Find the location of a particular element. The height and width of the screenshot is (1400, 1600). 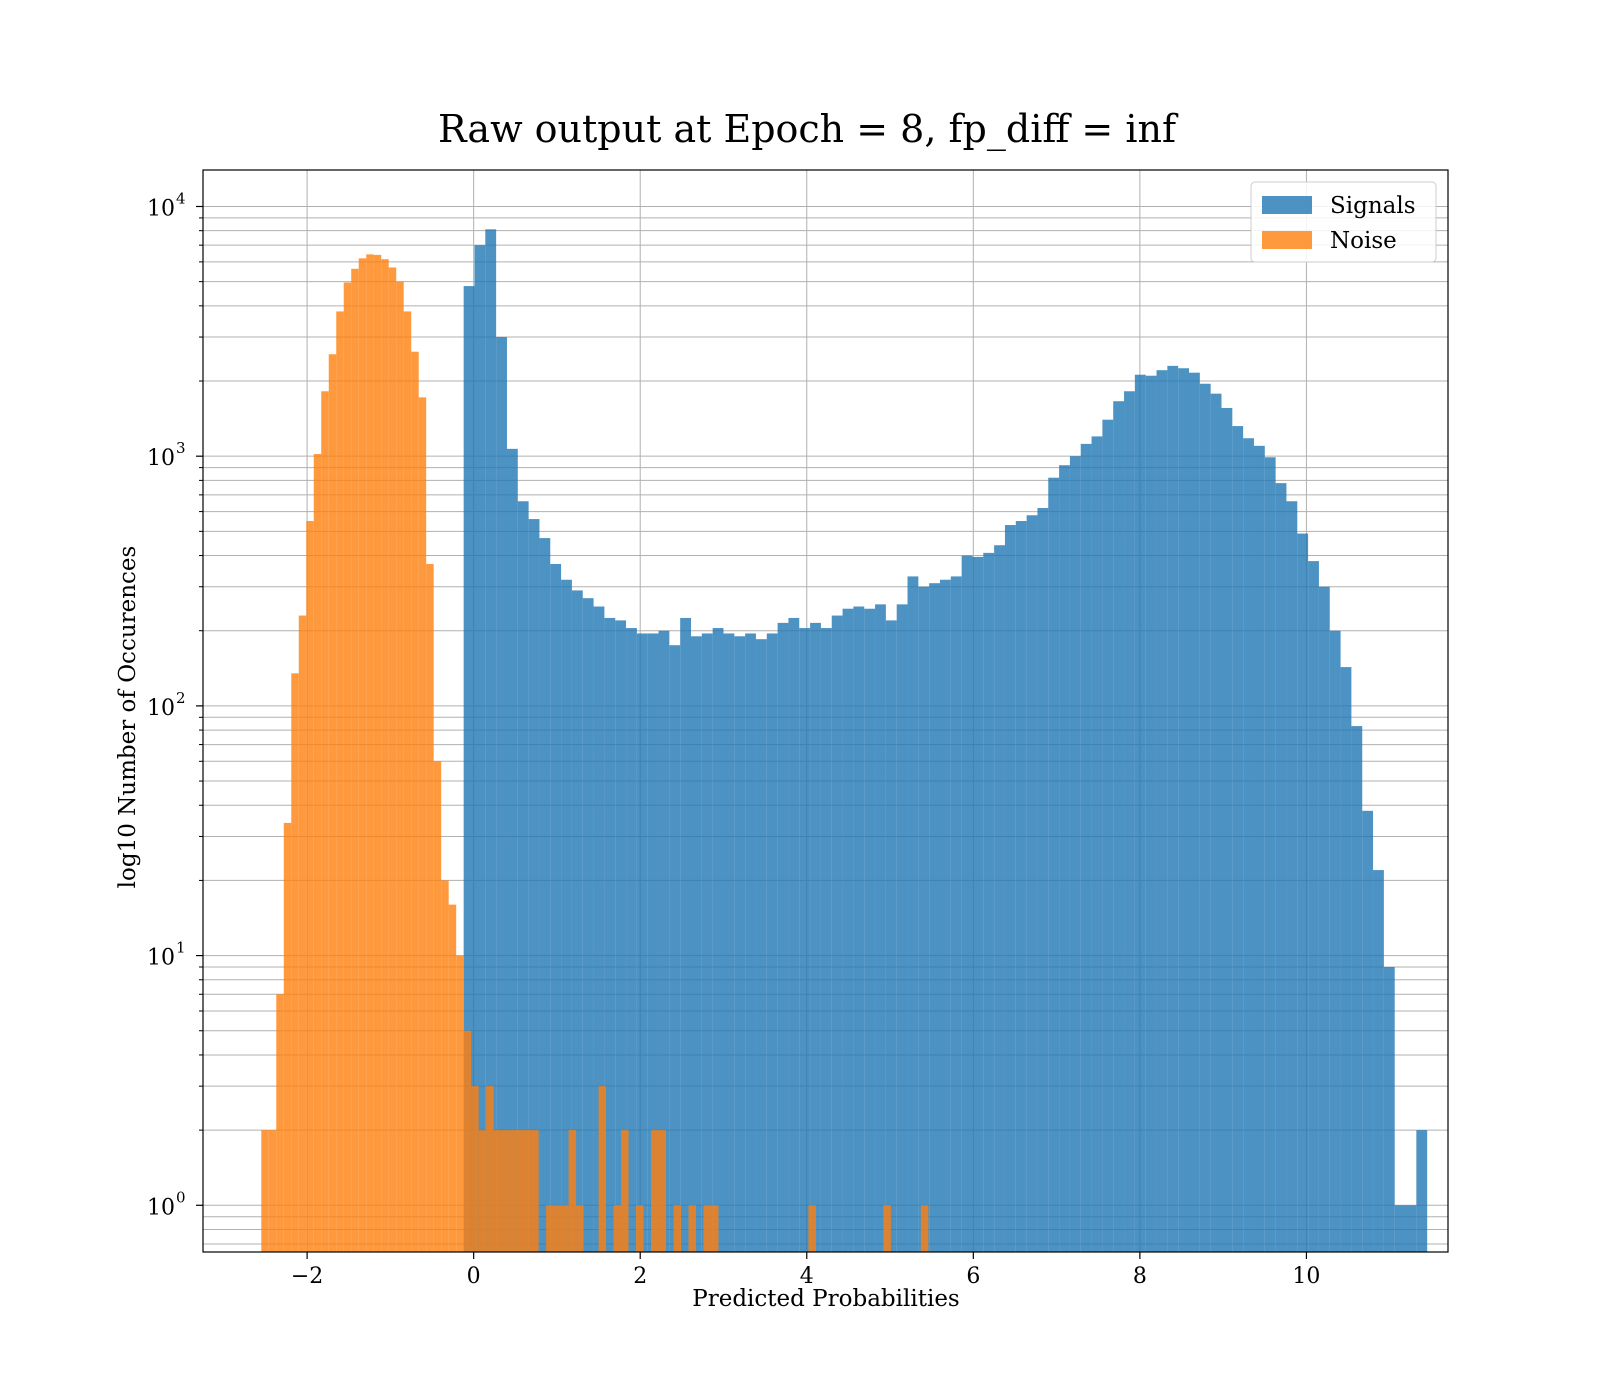

y-tick-exponent: 1 is located at coordinates (181, 948).